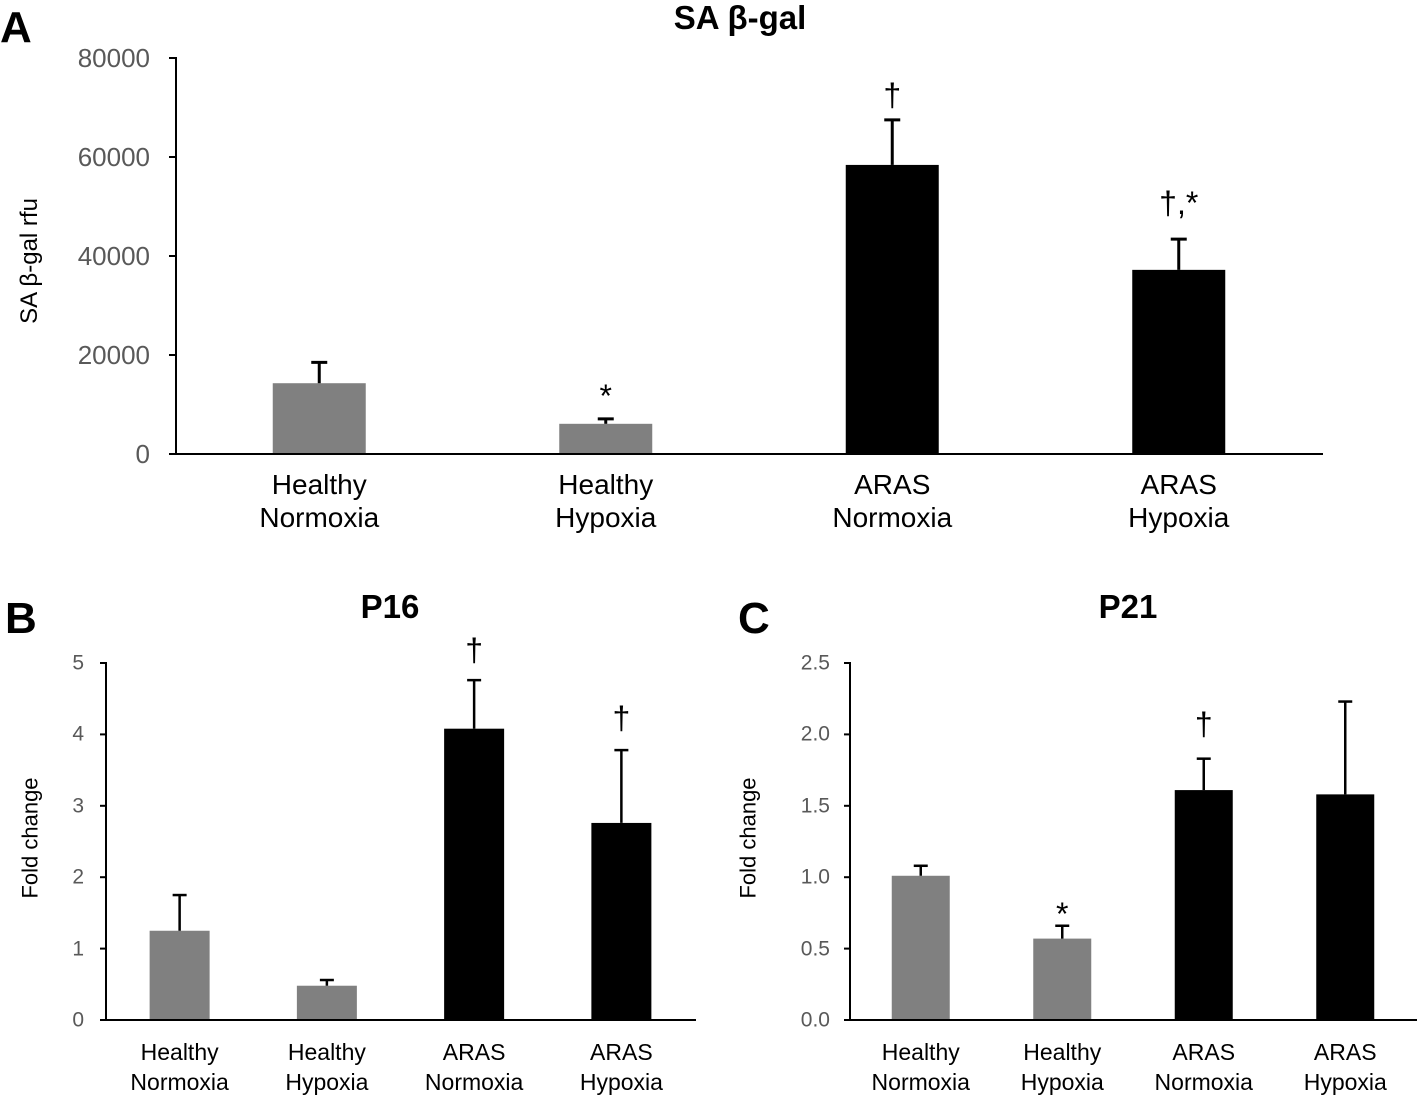 The height and width of the screenshot is (1098, 1418). What do you see at coordinates (815, 1020) in the screenshot?
I see `y-tick-label: 0.0` at bounding box center [815, 1020].